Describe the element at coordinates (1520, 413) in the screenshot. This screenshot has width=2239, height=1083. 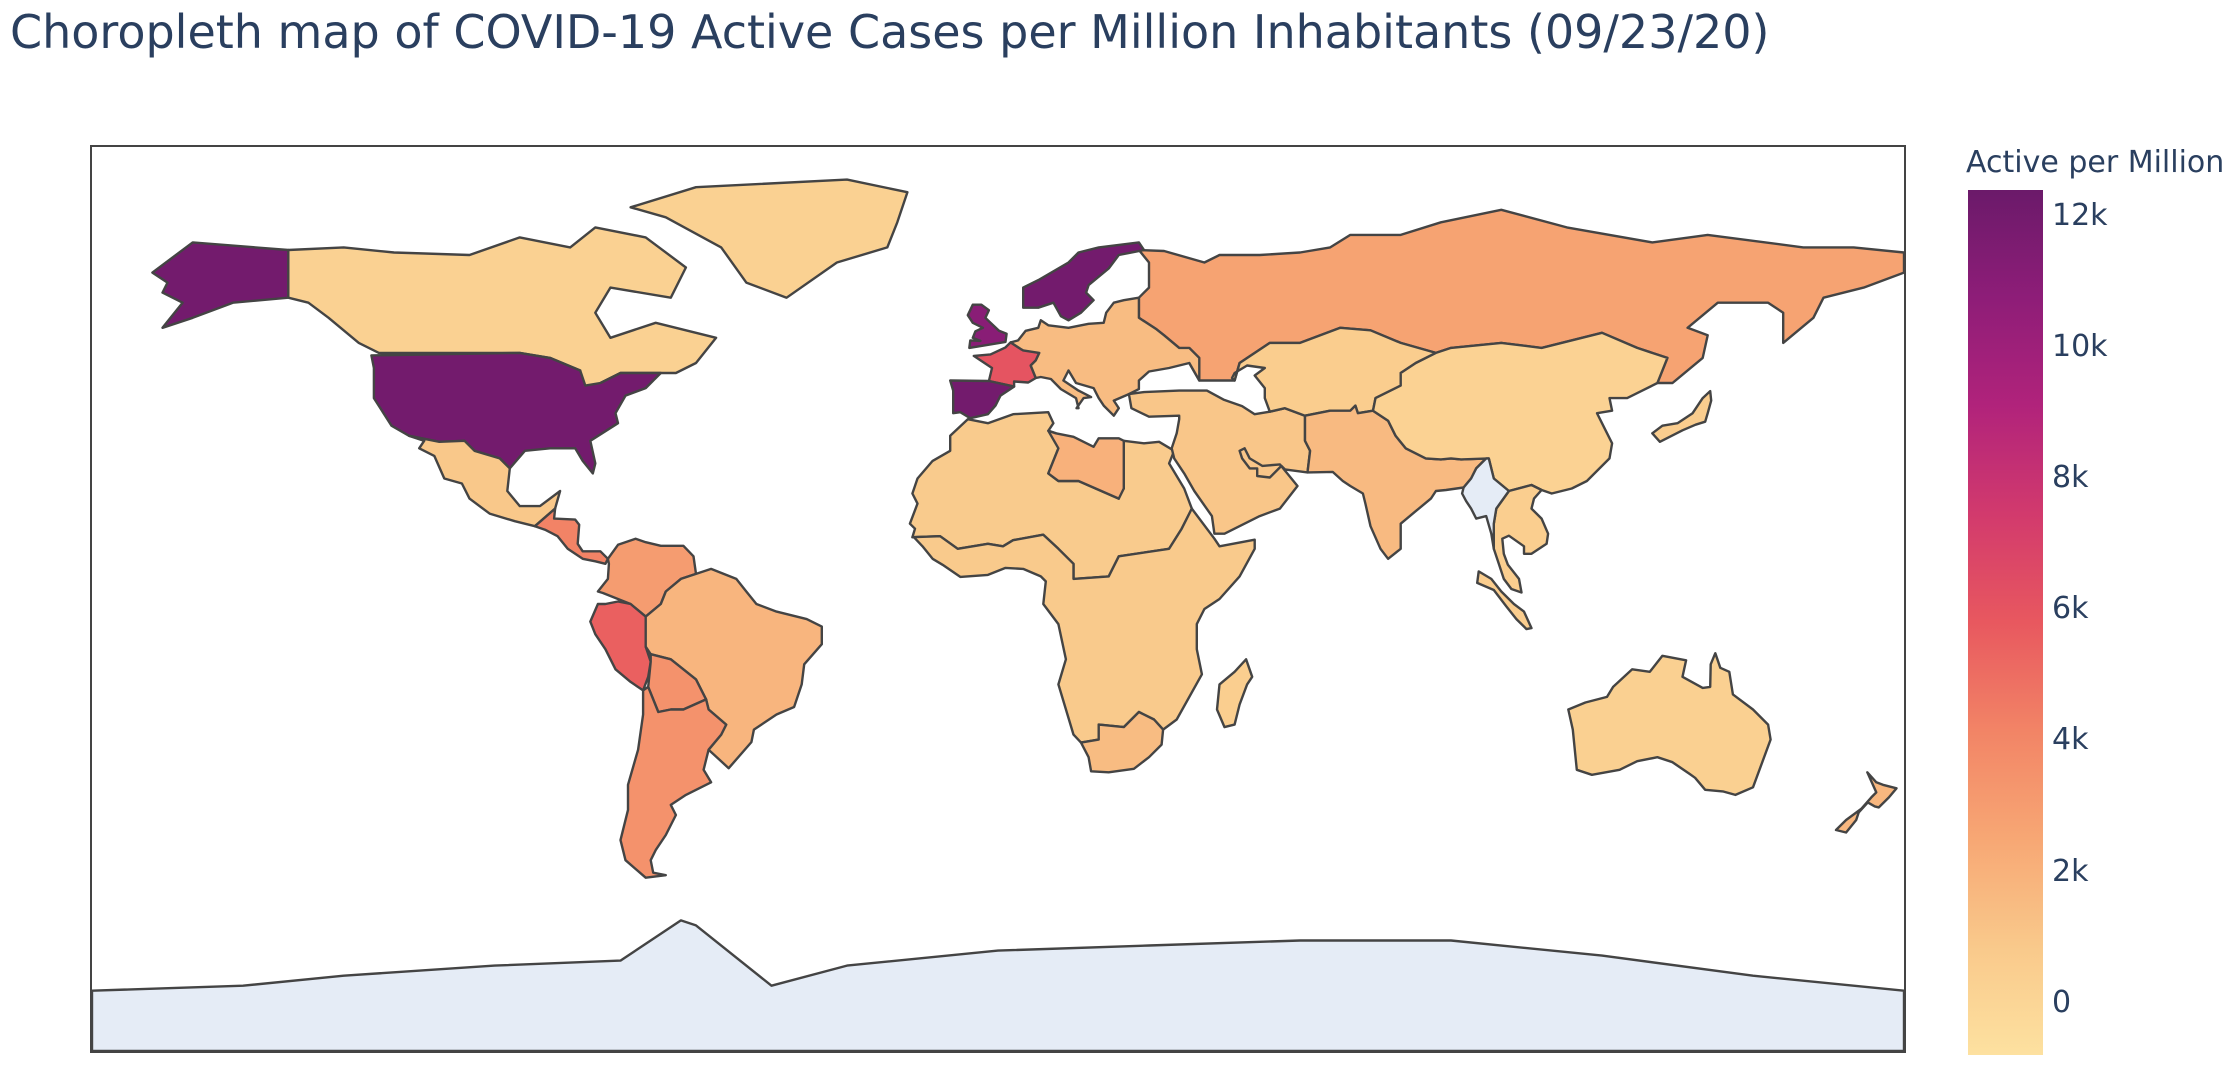
I see `region-china: China` at that location.